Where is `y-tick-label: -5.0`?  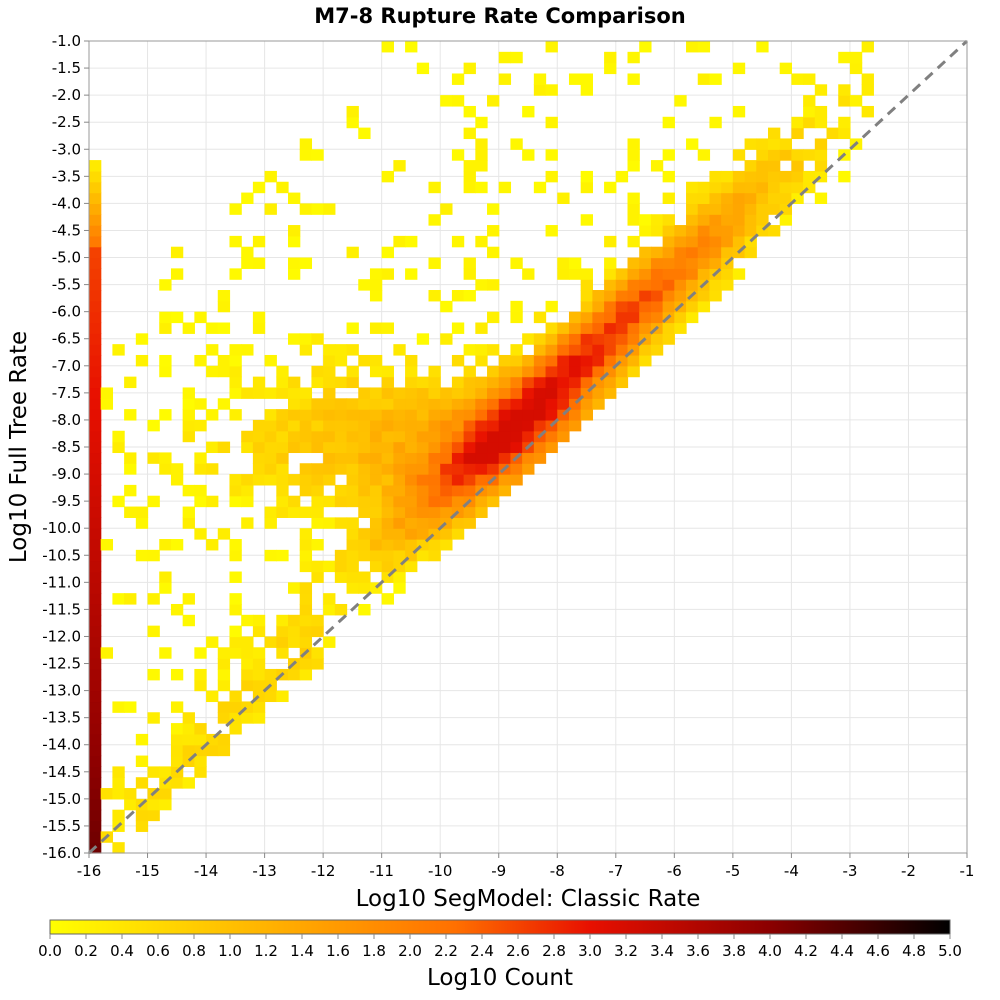 y-tick-label: -5.0 is located at coordinates (66, 258).